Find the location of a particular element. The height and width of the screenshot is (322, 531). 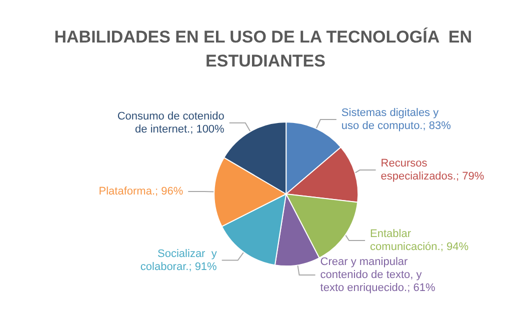

slice-label: Crear y manipular contenido de texto, y texto enriquecido.; 61% is located at coordinates (378, 275).